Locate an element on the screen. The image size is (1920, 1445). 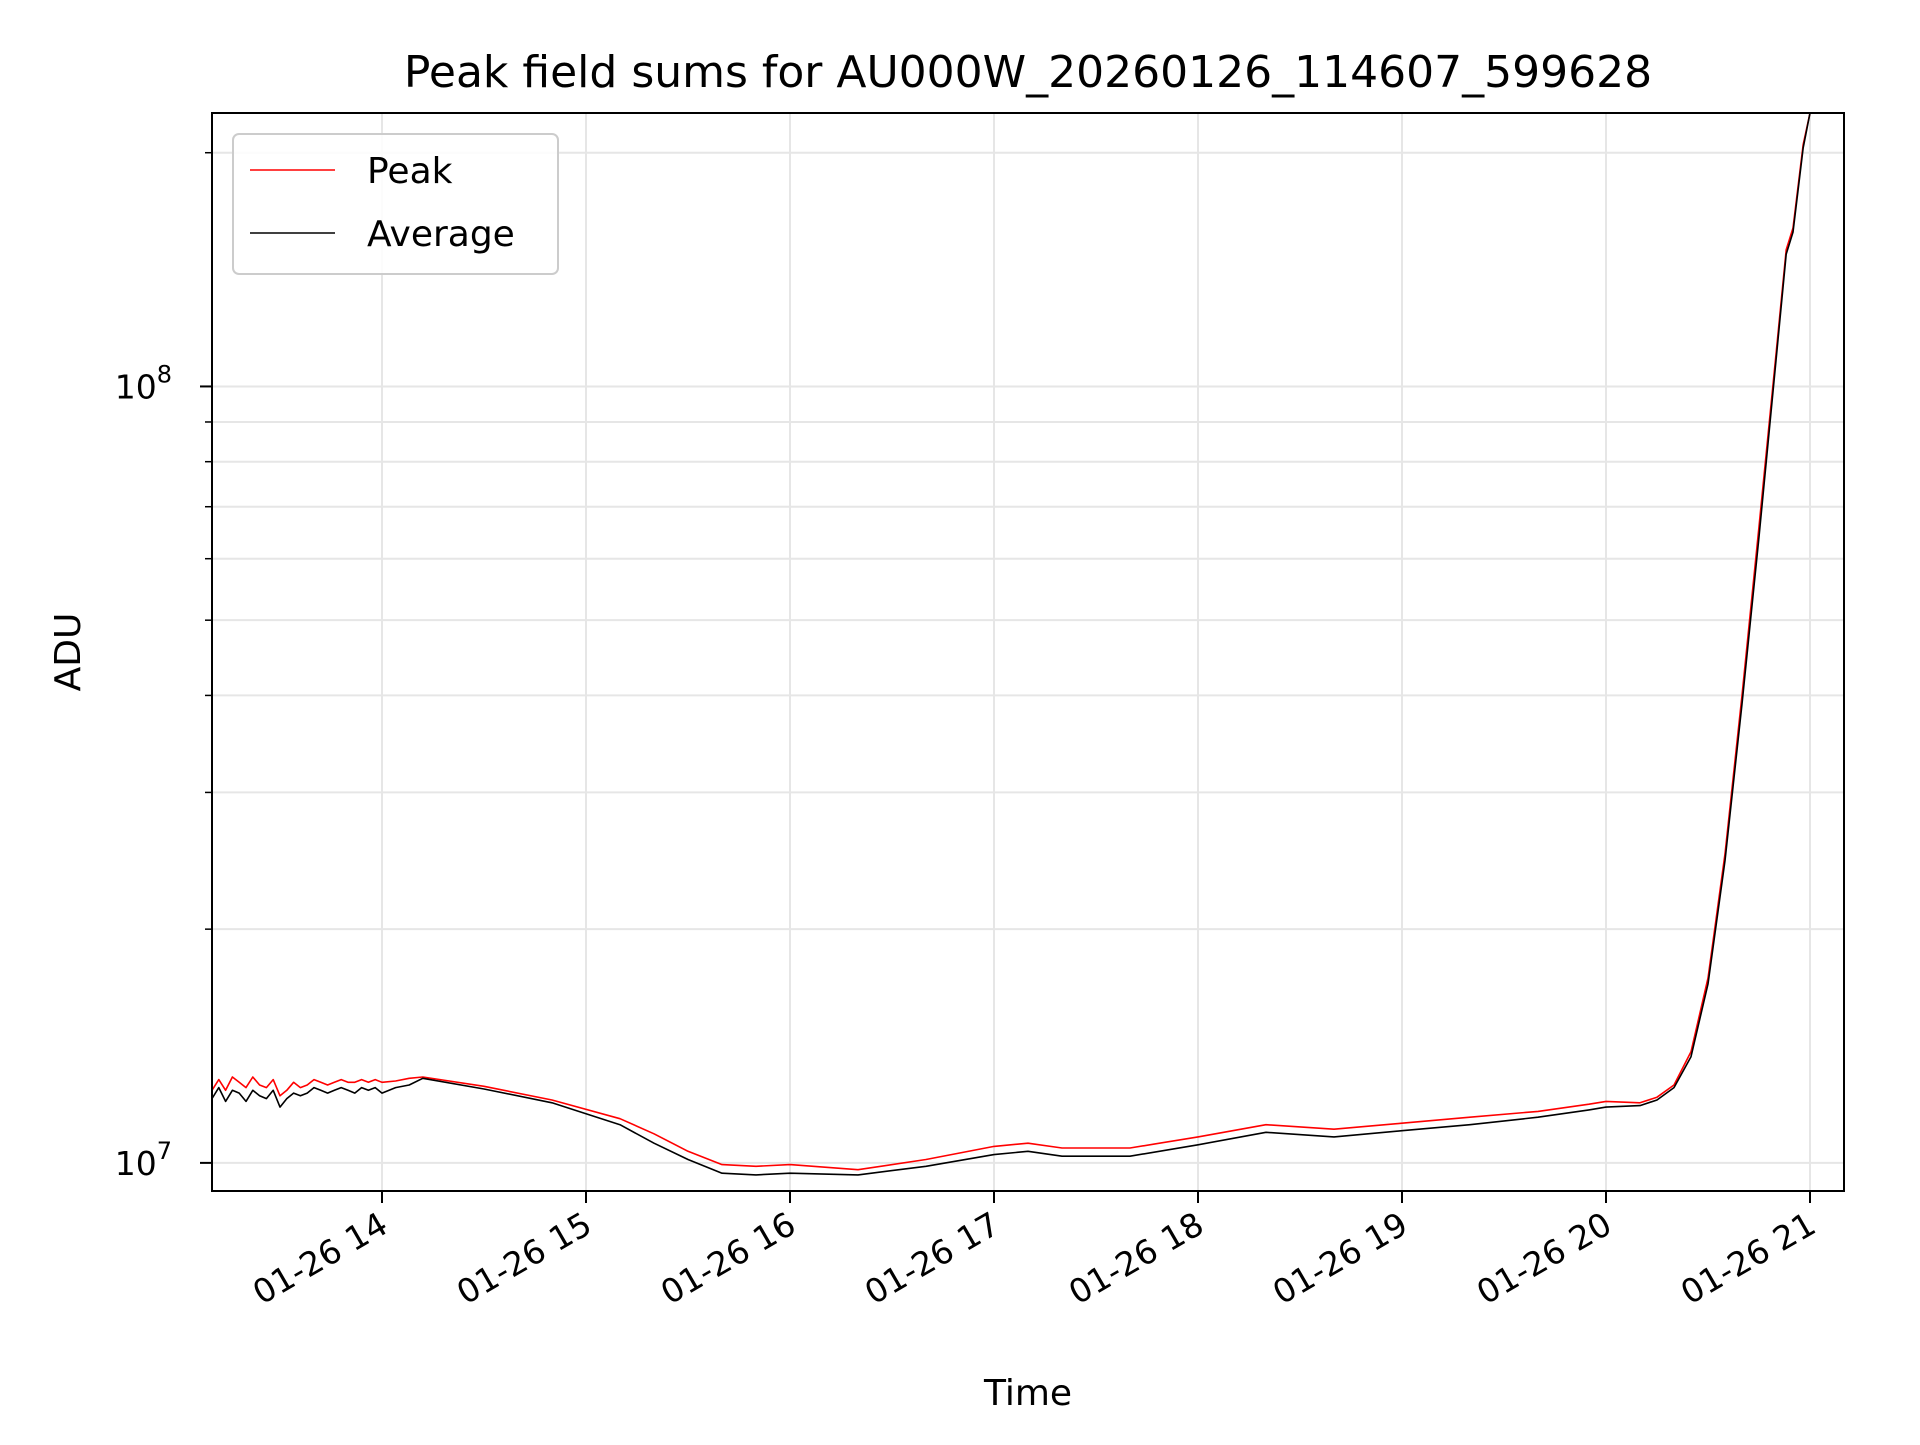
legend-label-peak: Peak is located at coordinates (410, 171).